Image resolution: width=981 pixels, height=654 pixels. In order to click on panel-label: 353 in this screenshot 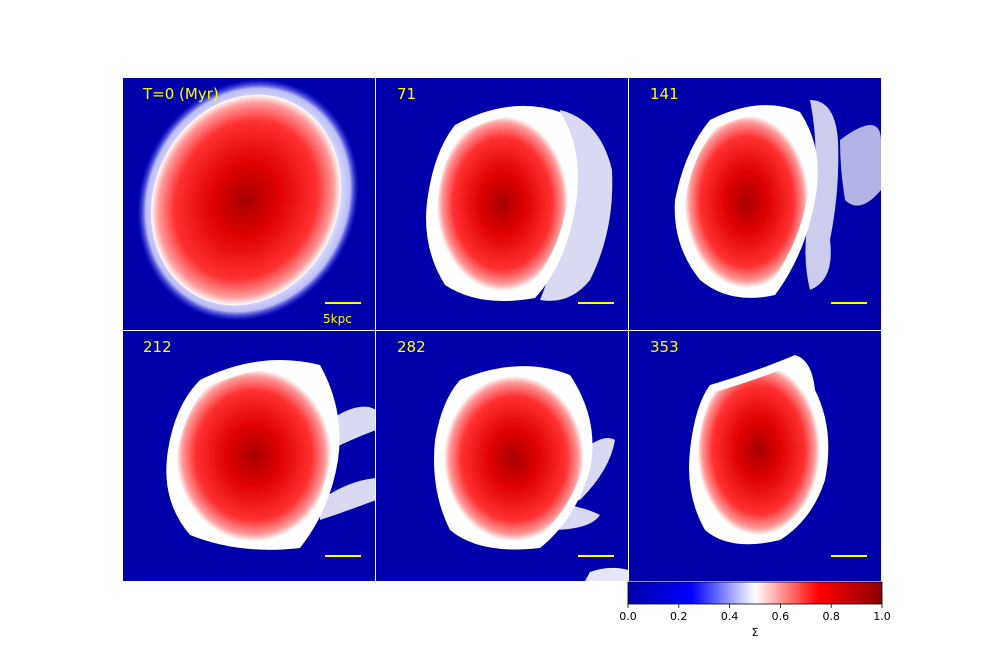, I will do `click(664, 347)`.